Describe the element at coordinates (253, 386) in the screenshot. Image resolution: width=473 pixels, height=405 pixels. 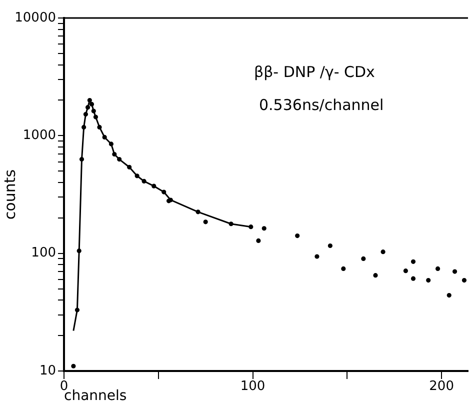
I see `x-tick-label: 100` at that location.